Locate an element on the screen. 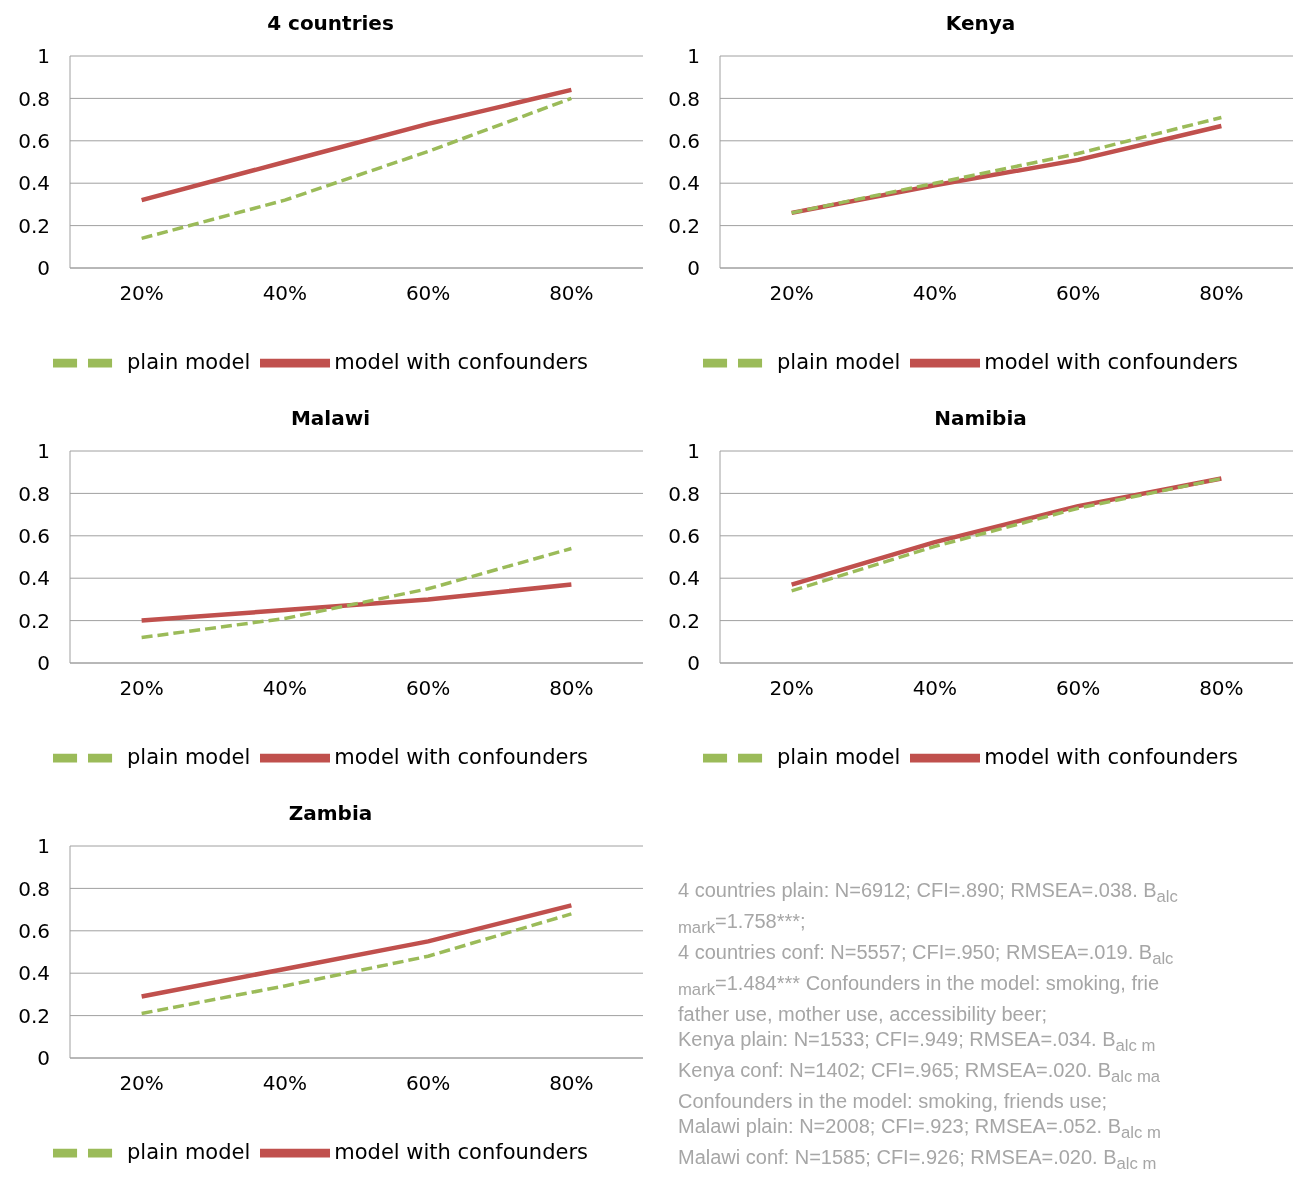 Image resolution: width=1314 pixels, height=1192 pixels. text: father use, mother use, accessibility beer; is located at coordinates (863, 1014).